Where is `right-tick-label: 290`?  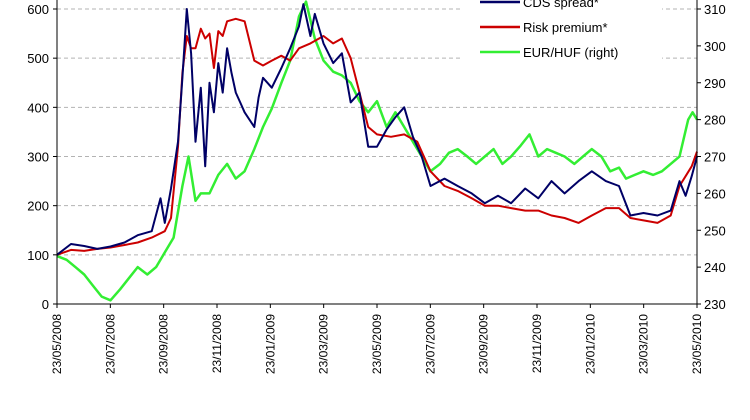 right-tick-label: 290 is located at coordinates (715, 83).